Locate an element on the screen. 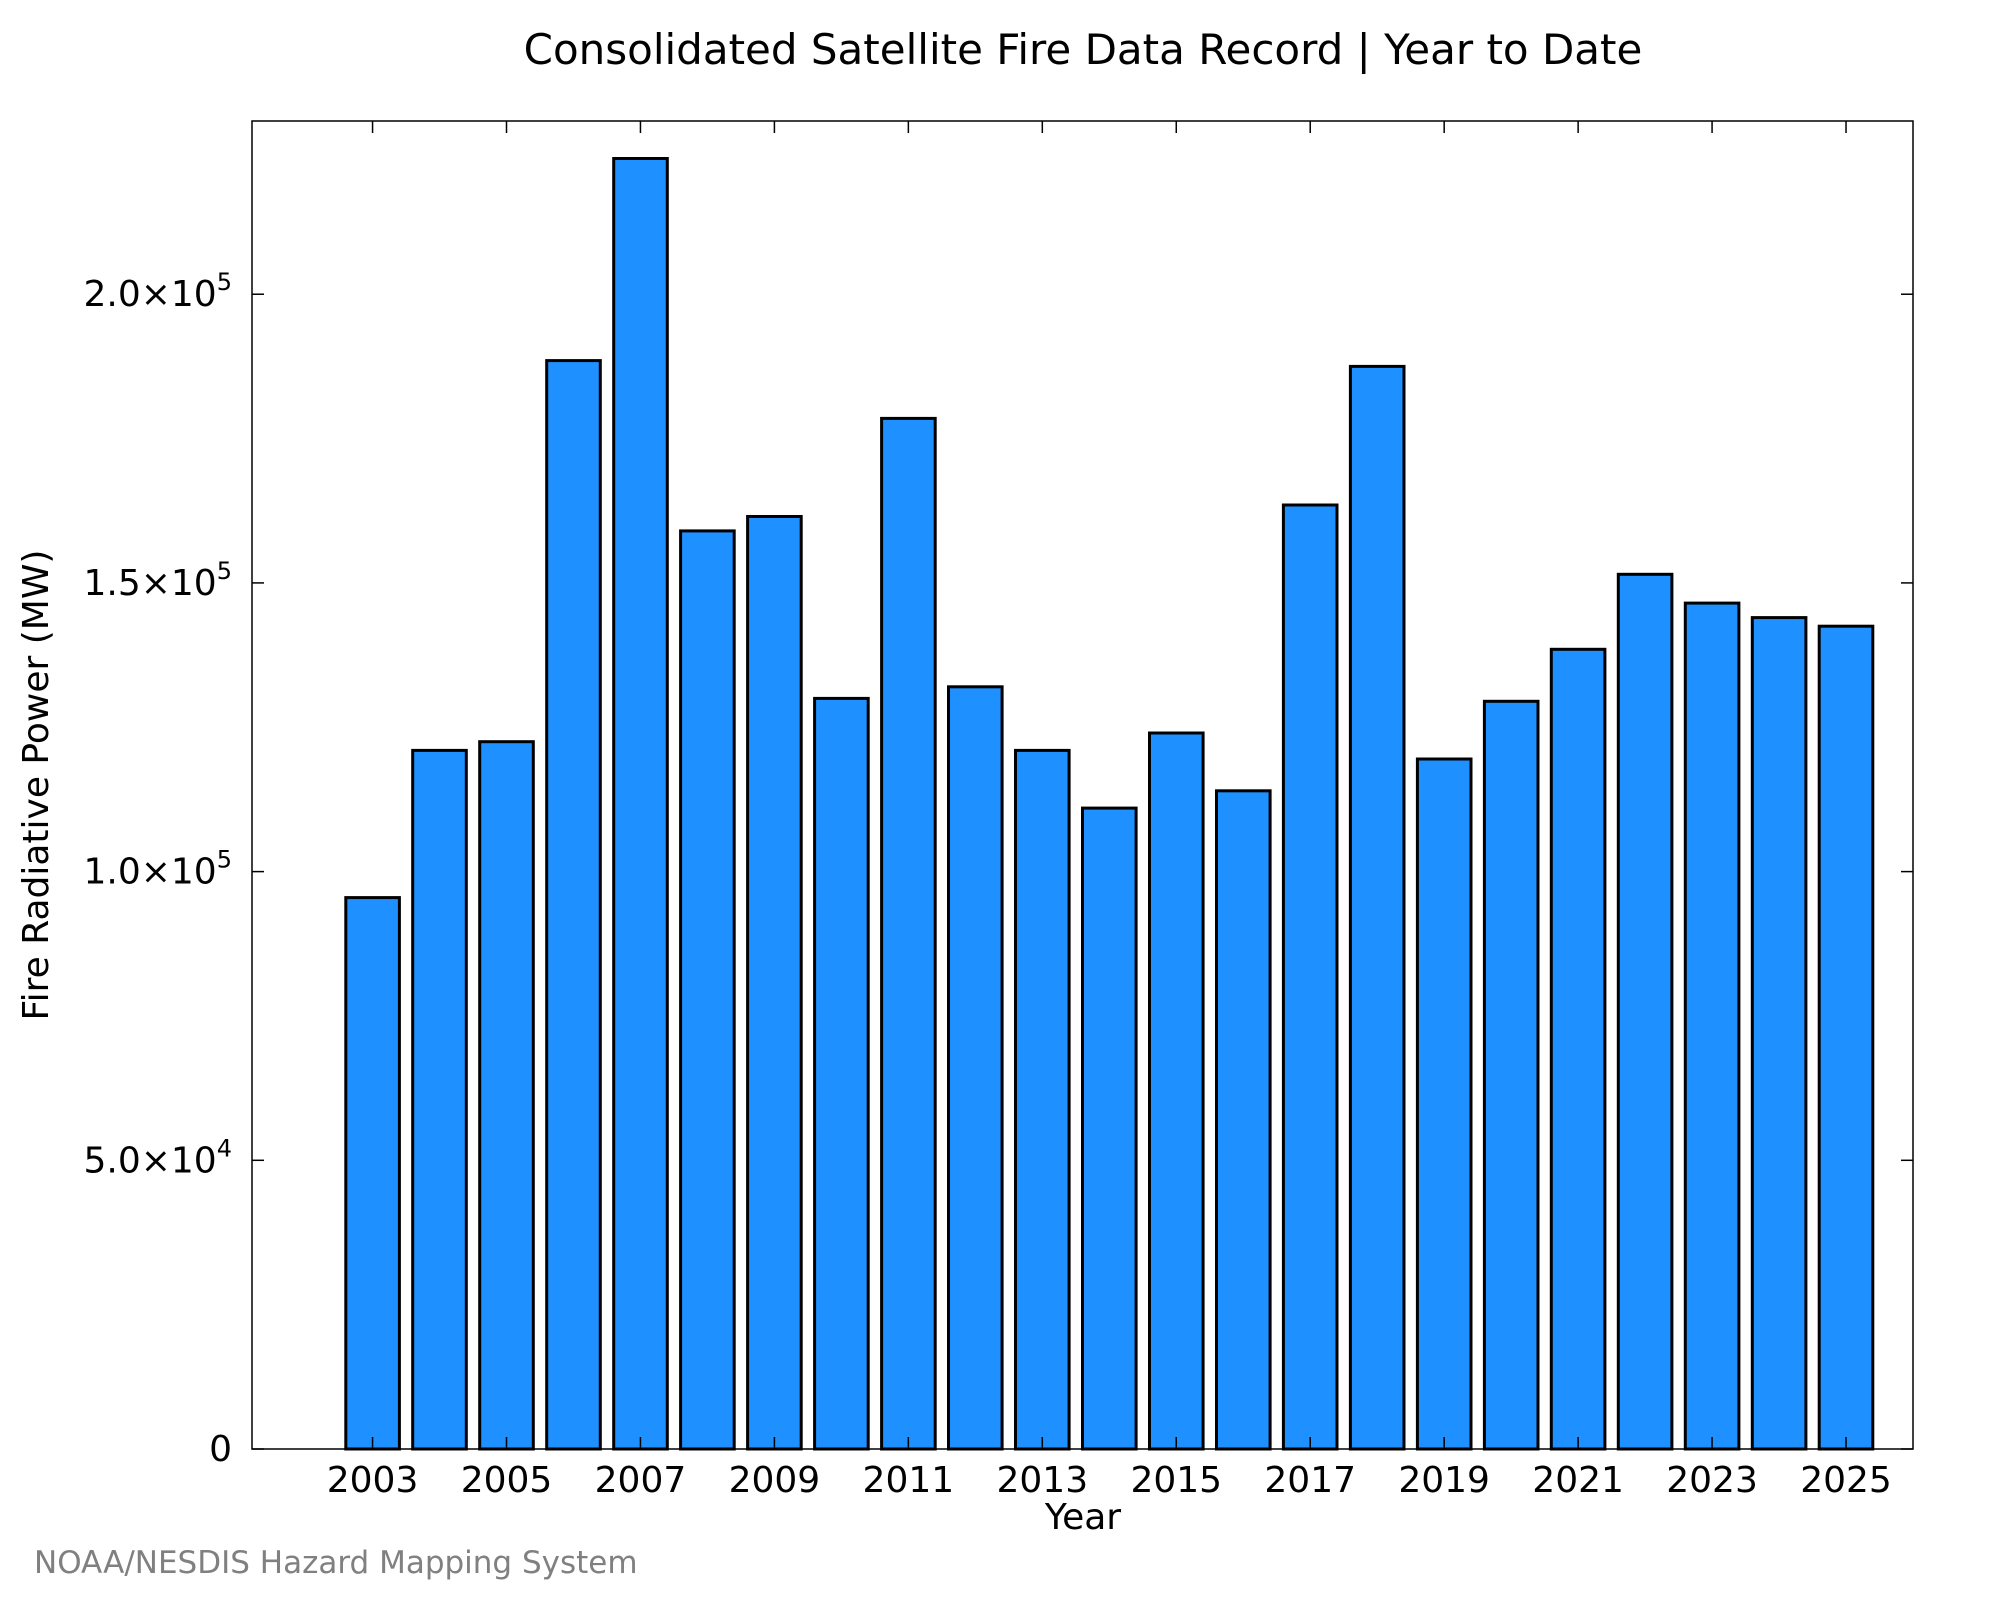 The width and height of the screenshot is (2000, 1600). x-tick-label-2023: 2023 is located at coordinates (1712, 1480).